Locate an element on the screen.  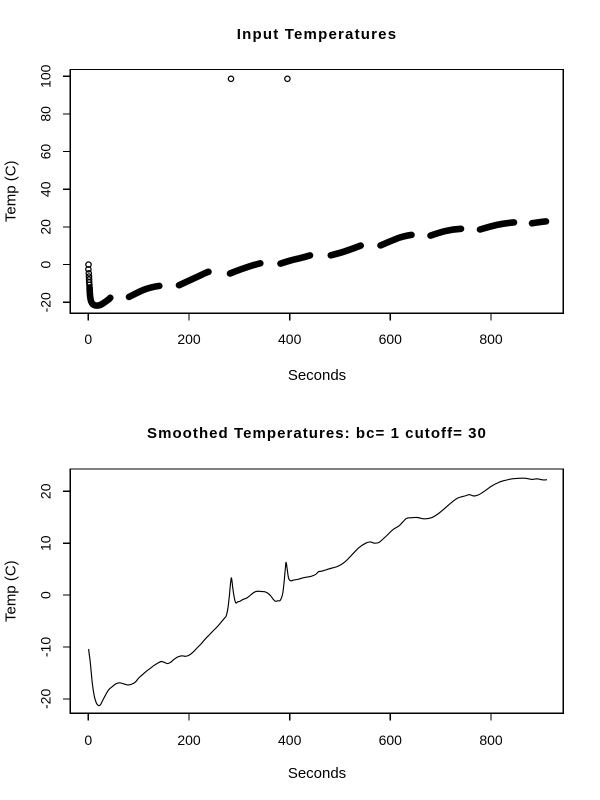
svg-text:Smoothed Temperatures: bc= 1 c: Smoothed Temperatures: bc= 1 cutoff= 30 is located at coordinates (317, 433).